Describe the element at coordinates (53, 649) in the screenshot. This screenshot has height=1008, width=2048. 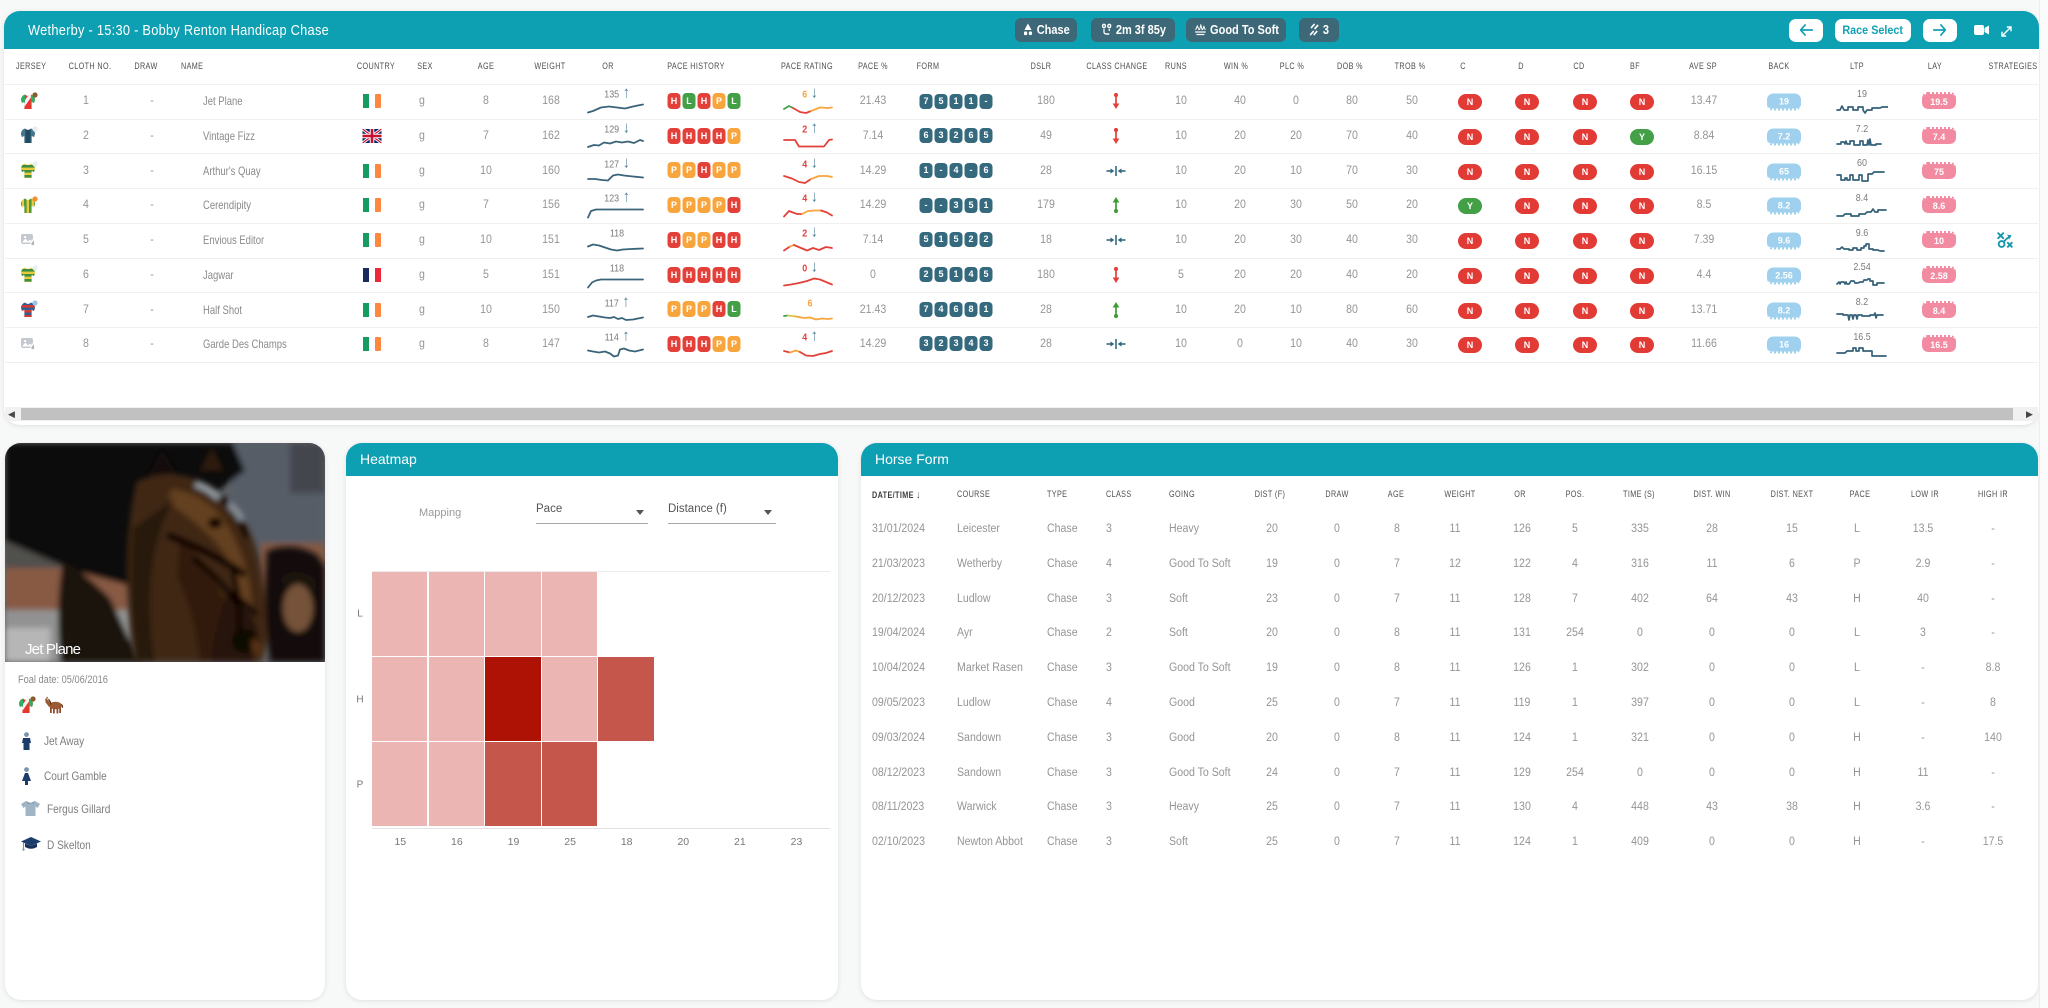
I see `svg-text: Jet Plane` at that location.